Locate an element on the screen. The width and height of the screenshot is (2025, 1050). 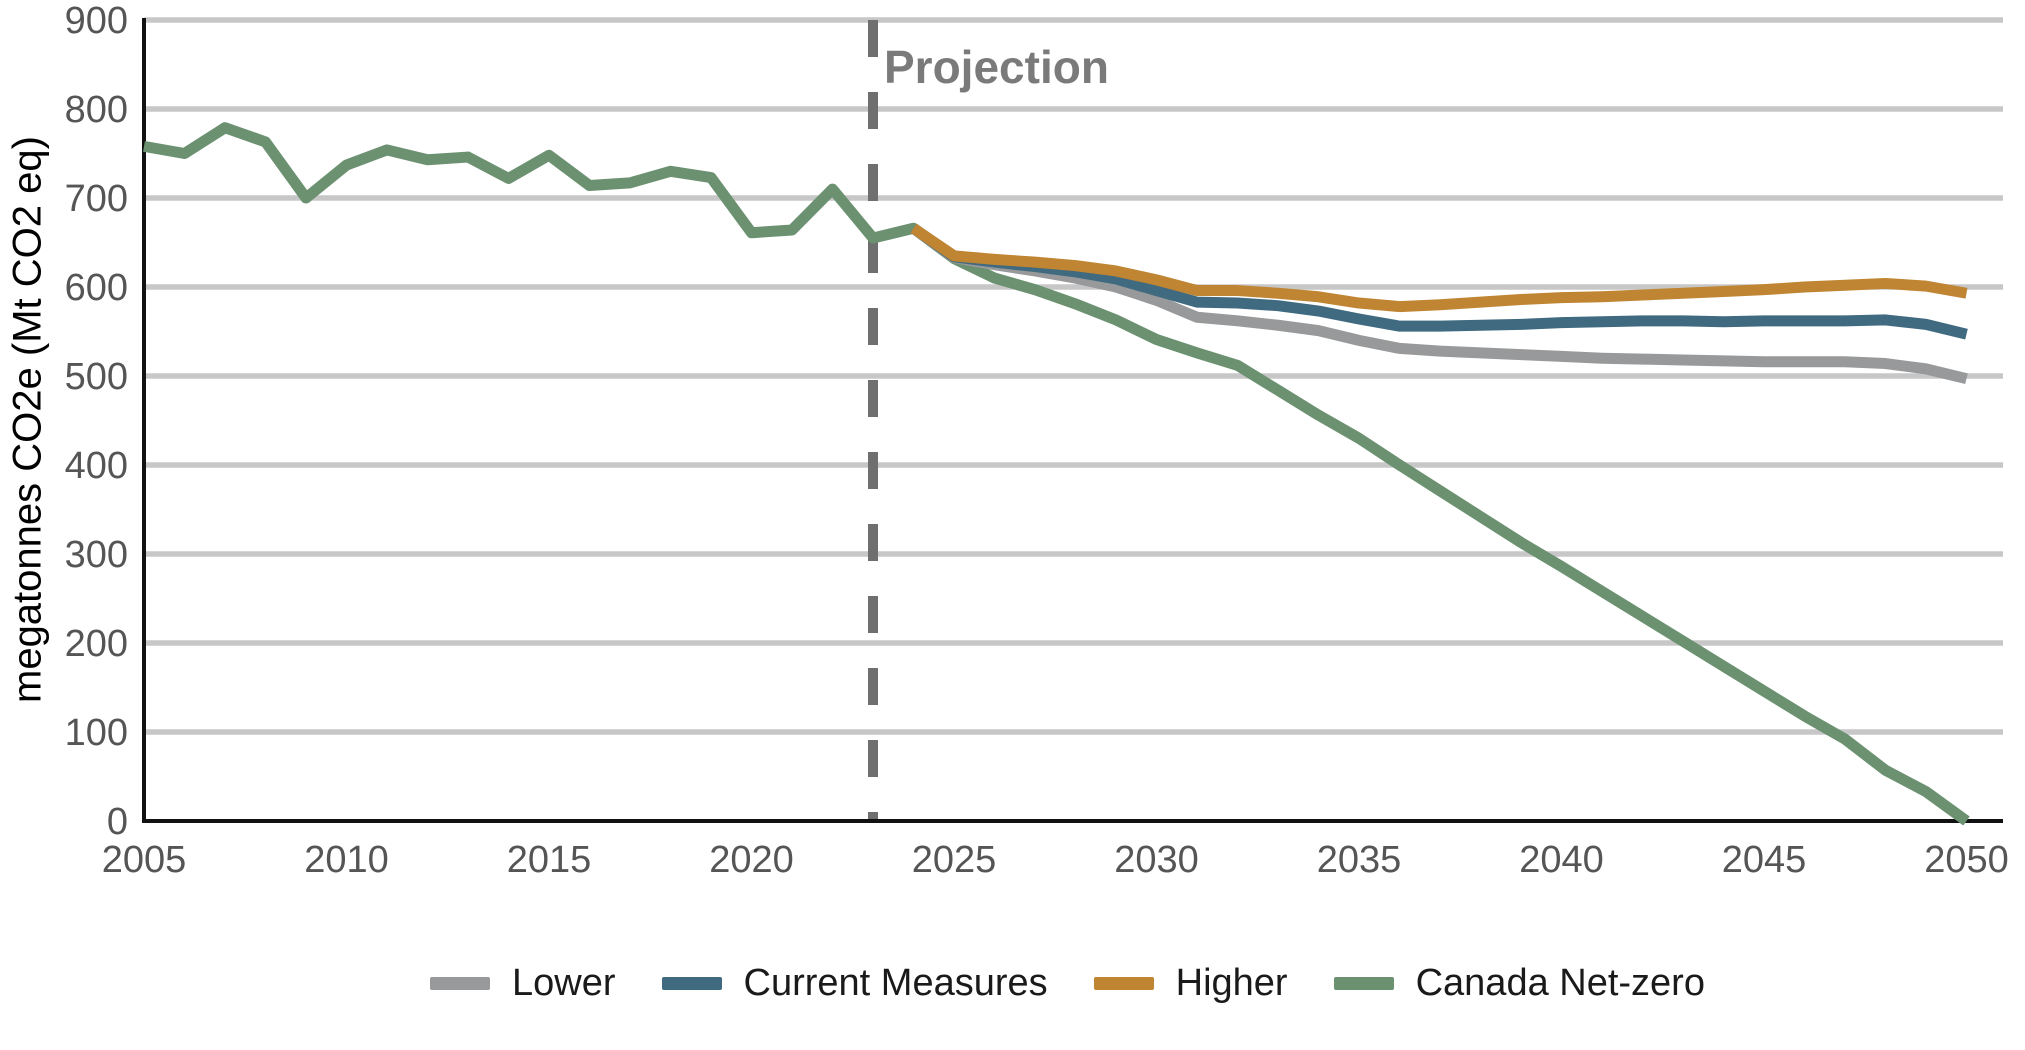
x-tick-label-2005: 2005 is located at coordinates (144, 860).